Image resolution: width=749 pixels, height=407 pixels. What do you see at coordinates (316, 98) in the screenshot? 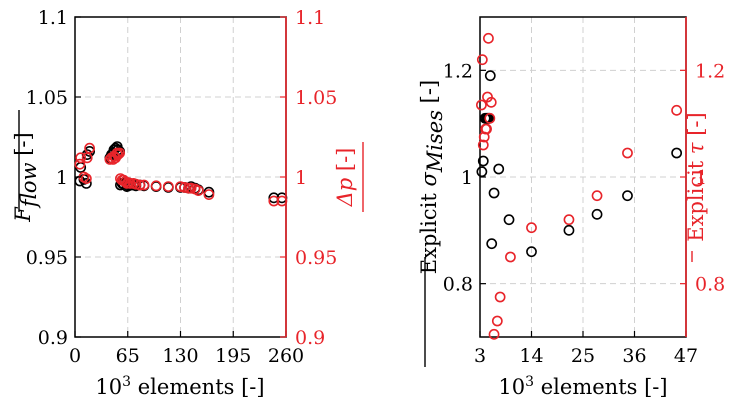
I see `y2-tick-label: 1.05` at bounding box center [316, 98].